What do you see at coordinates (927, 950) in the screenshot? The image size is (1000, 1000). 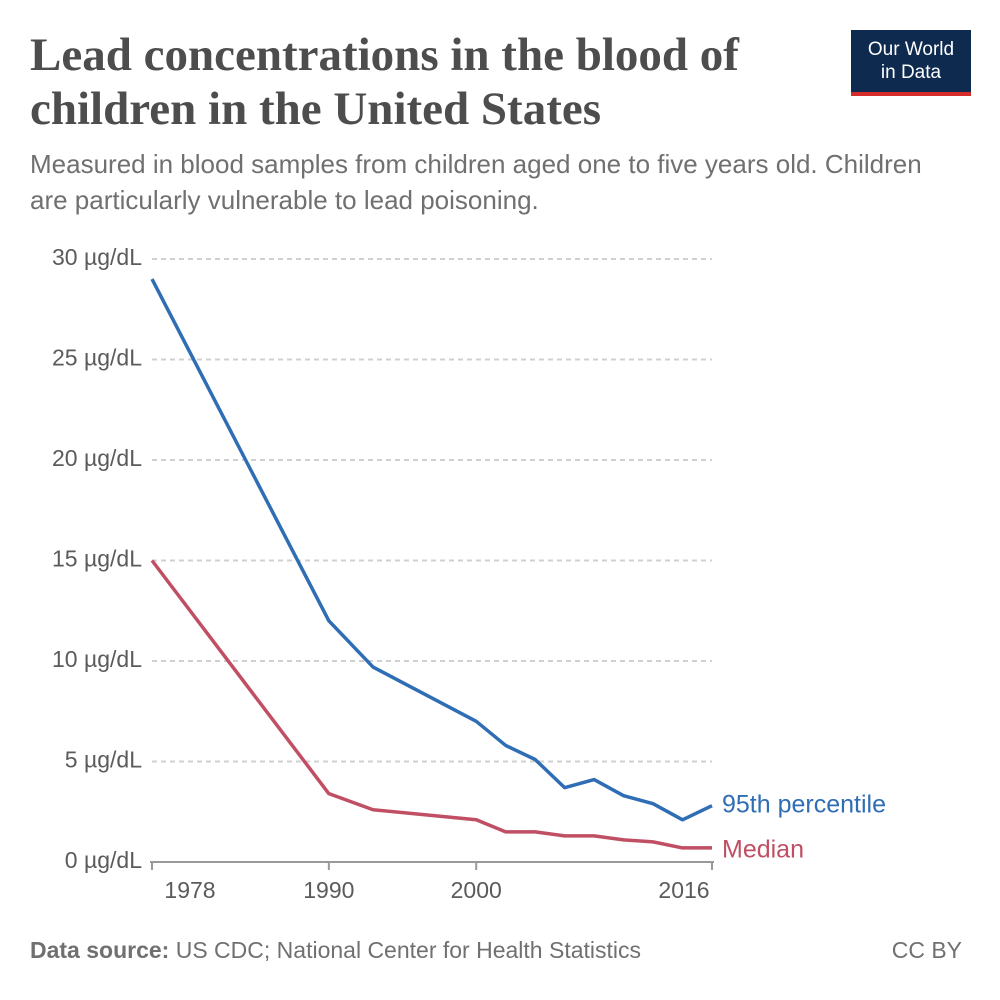 I see `license: CC BY` at bounding box center [927, 950].